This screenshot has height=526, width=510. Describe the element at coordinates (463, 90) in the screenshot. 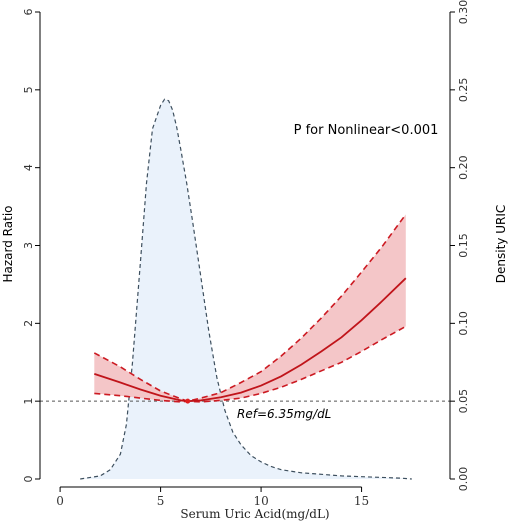

I see `y2-tick-label: 0.25` at that location.